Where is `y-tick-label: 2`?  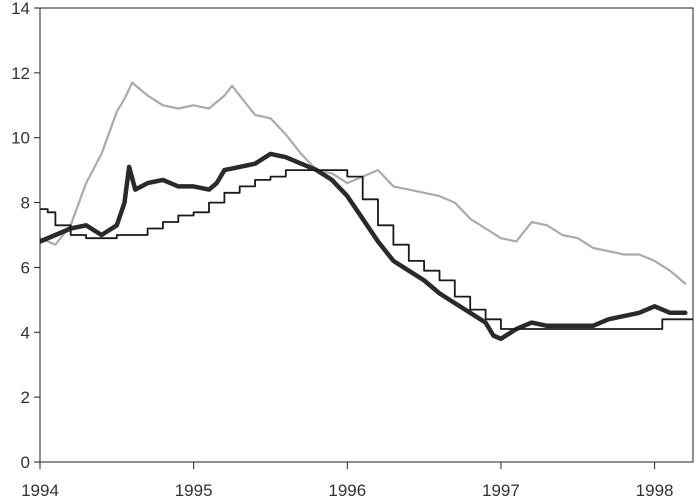 y-tick-label: 2 is located at coordinates (25, 397).